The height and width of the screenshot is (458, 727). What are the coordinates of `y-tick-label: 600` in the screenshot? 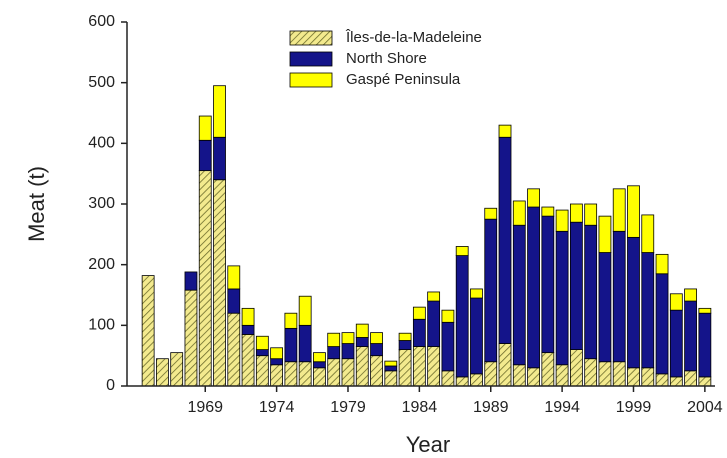 It's located at (101, 21).